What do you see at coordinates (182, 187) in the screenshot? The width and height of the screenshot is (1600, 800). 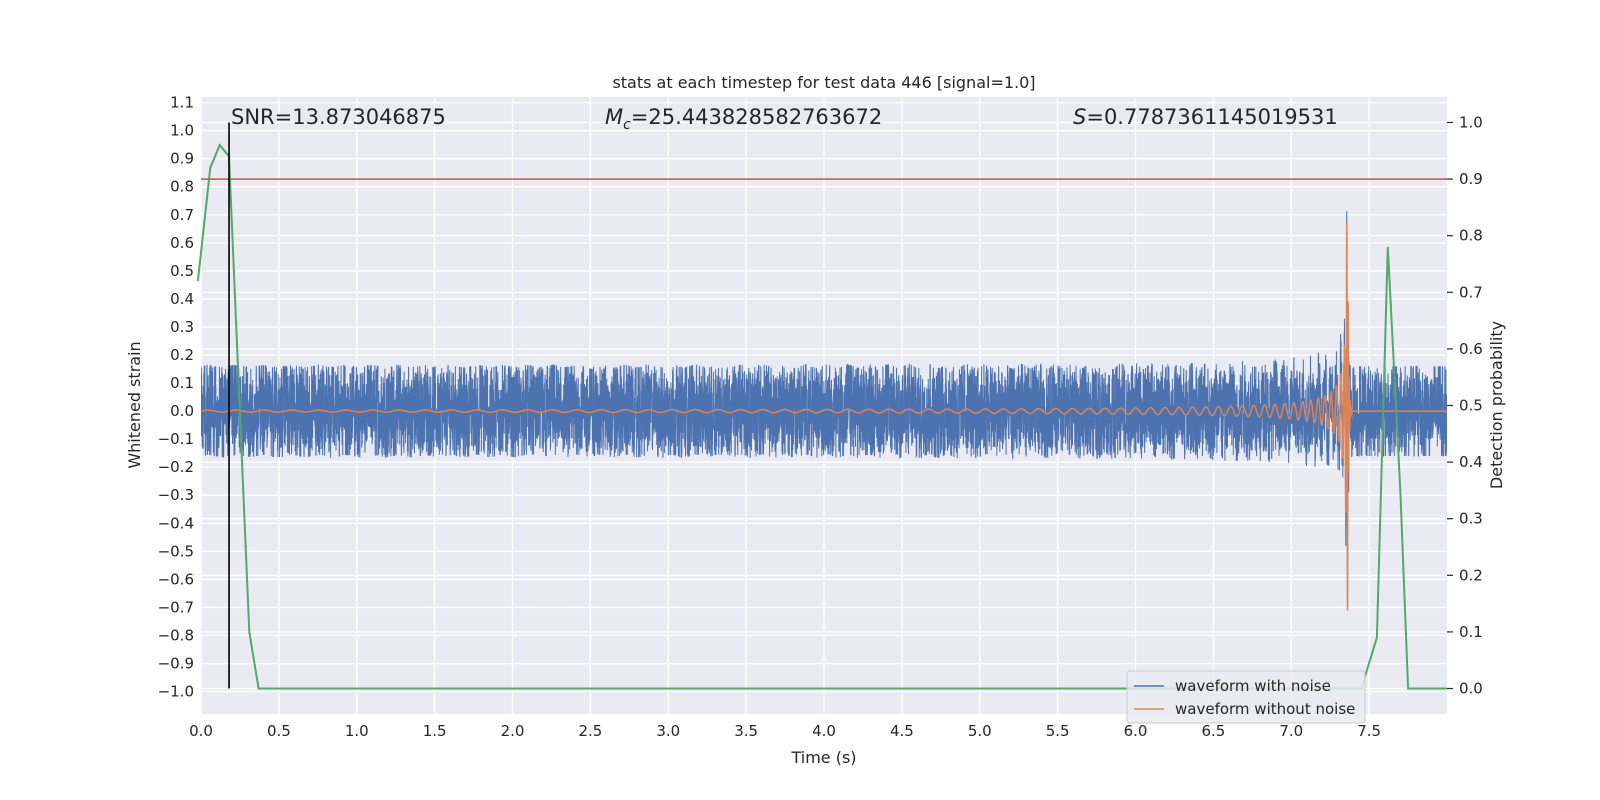 I see `y-tick-label: 0.8` at bounding box center [182, 187].